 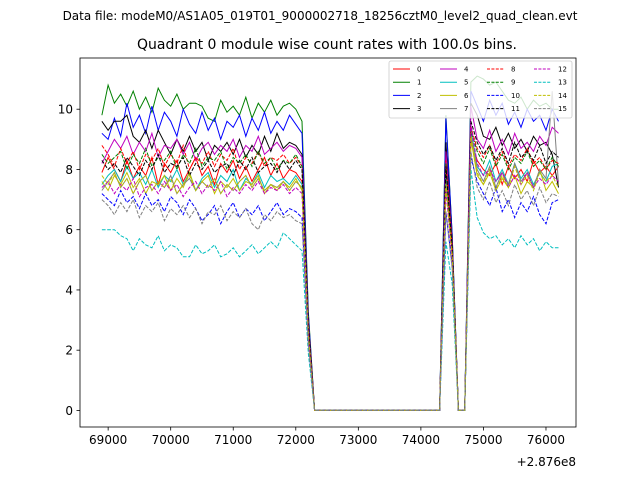 I want to click on legend-box, so click(x=480, y=89).